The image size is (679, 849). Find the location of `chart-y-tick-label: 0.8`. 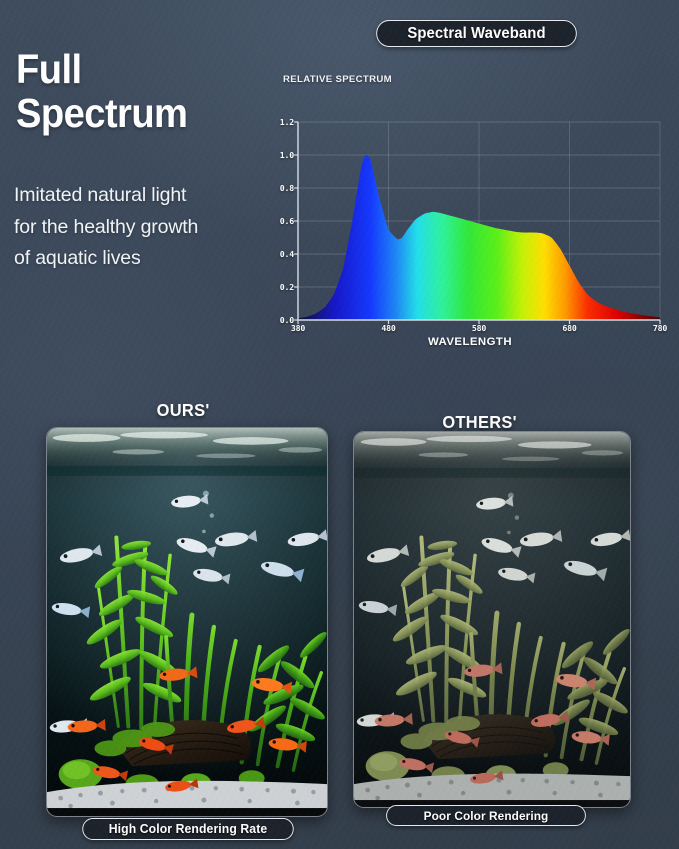

chart-y-tick-label: 0.8 is located at coordinates (286, 188).